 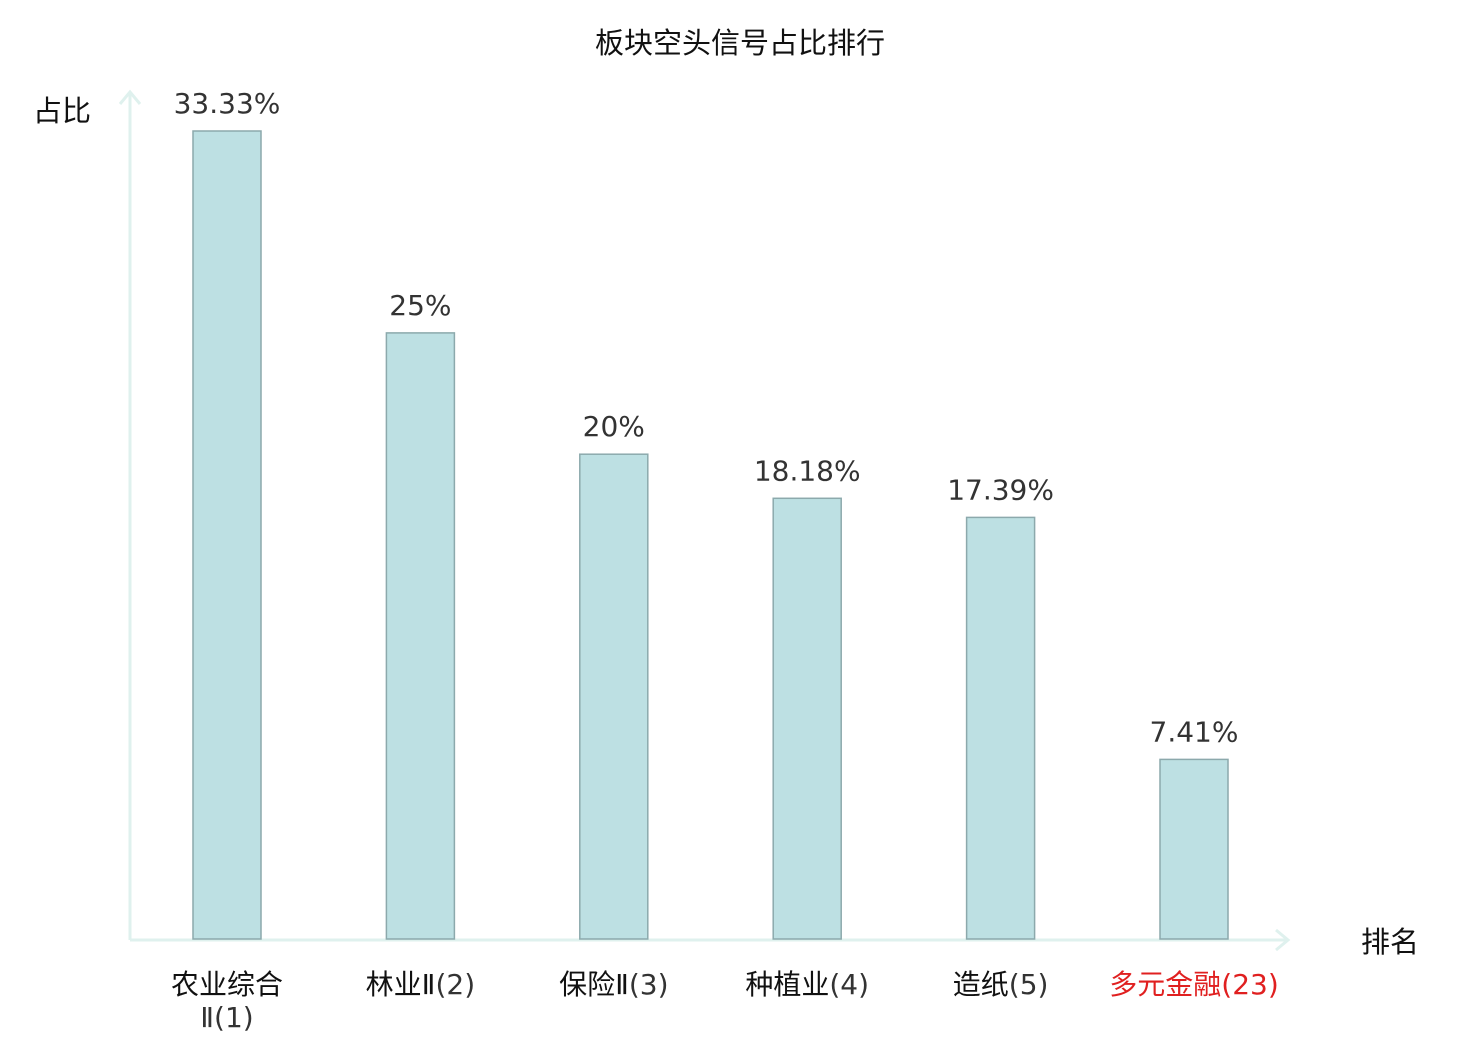 I want to click on bar-value-label: 25%, so click(x=420, y=305).